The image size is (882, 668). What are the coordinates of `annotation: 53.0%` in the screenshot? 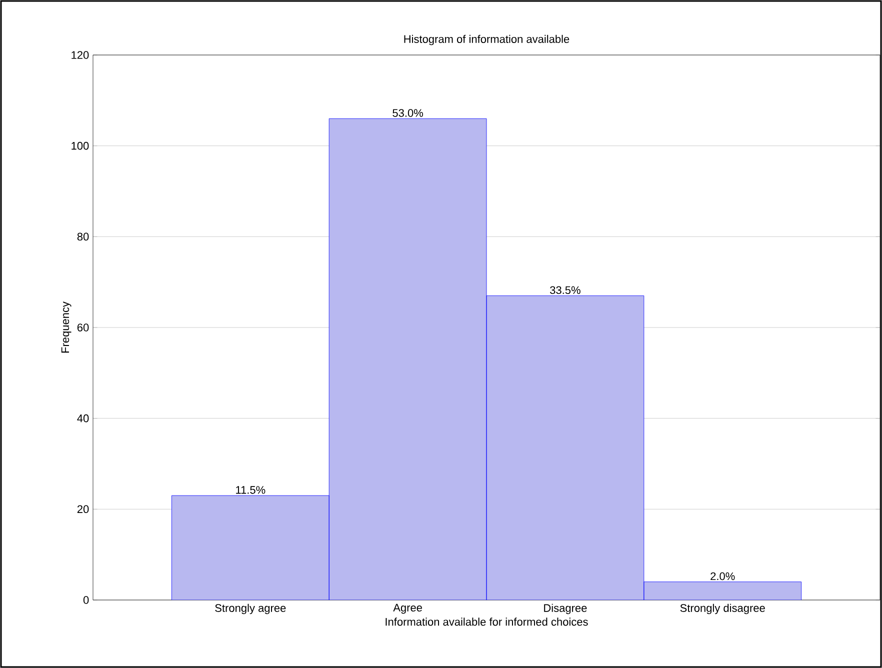 It's located at (408, 113).